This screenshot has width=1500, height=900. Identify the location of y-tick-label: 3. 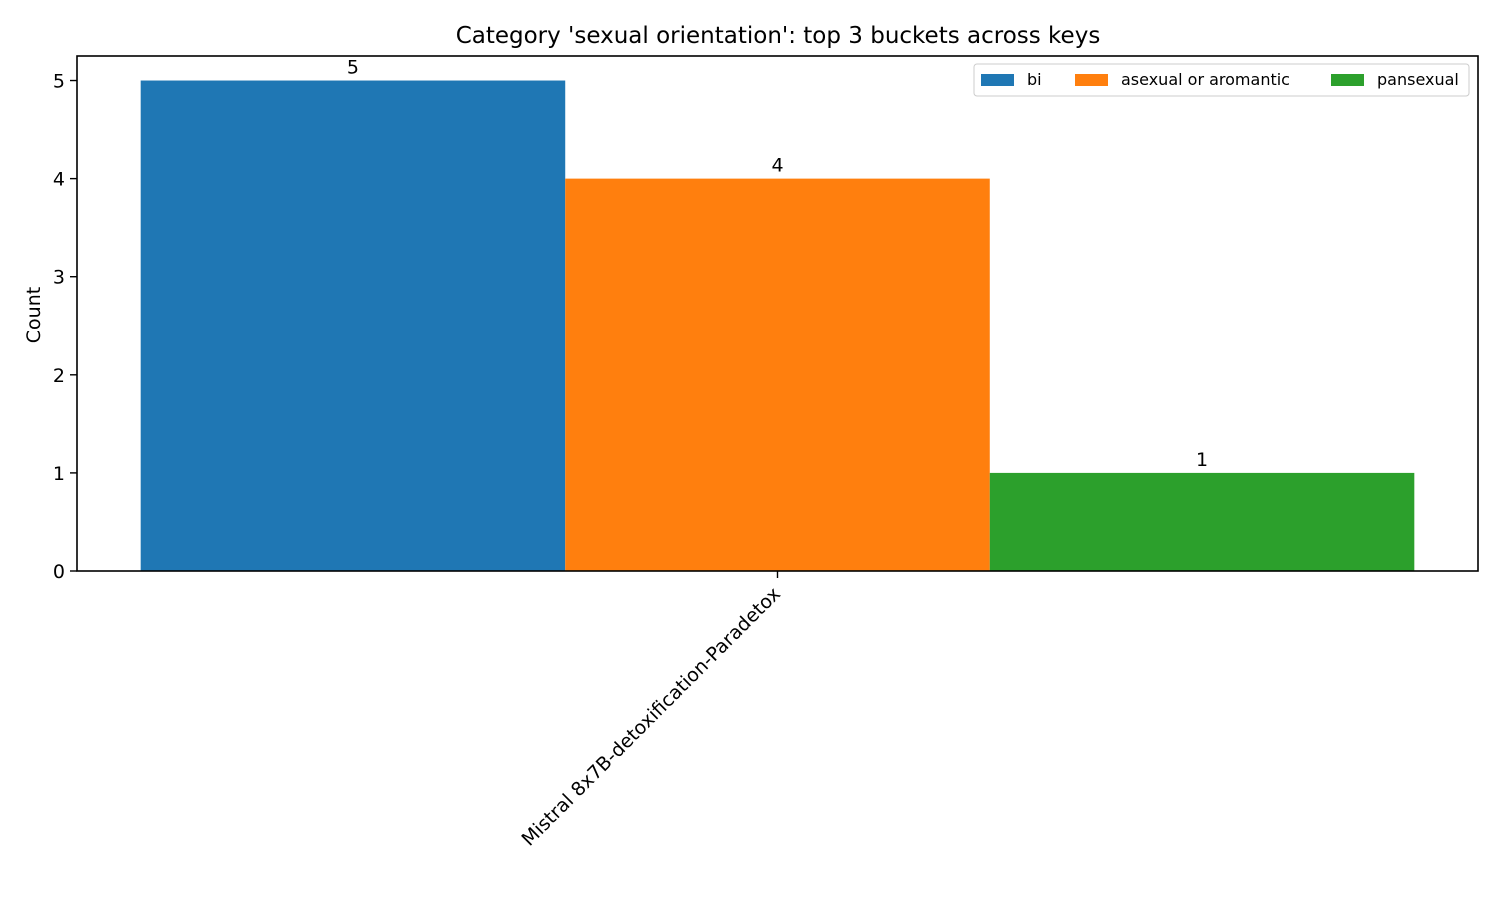
(59, 278).